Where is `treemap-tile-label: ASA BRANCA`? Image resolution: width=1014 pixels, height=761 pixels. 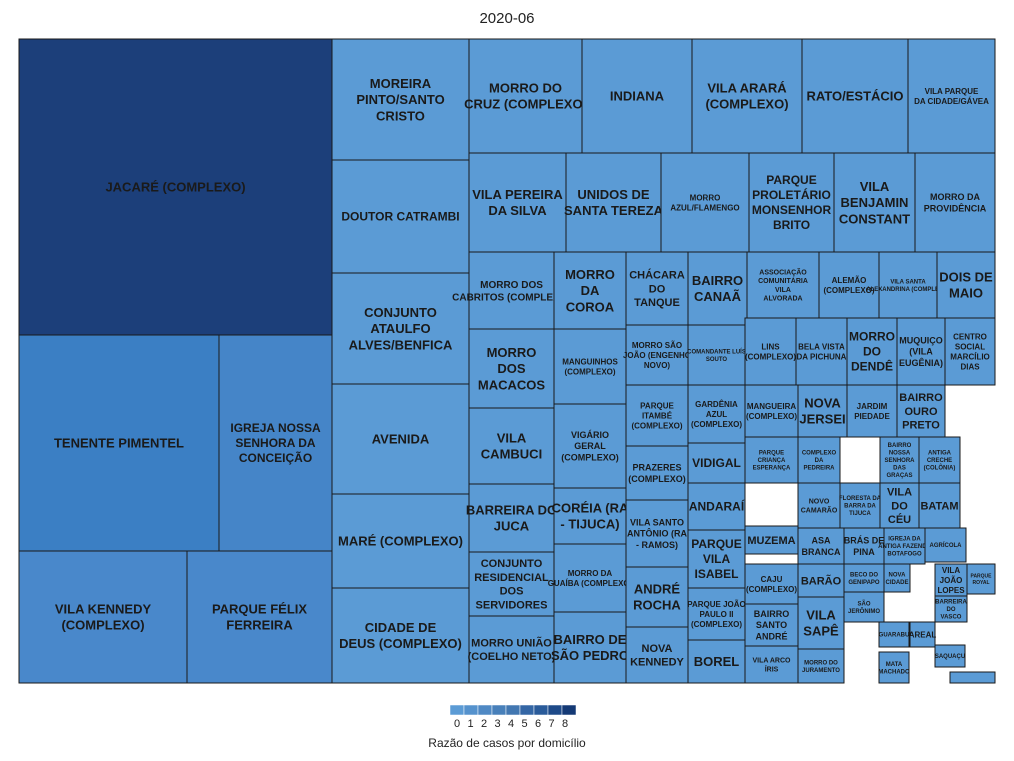
treemap-tile-label: ASA BRANCA is located at coordinates (821, 546).